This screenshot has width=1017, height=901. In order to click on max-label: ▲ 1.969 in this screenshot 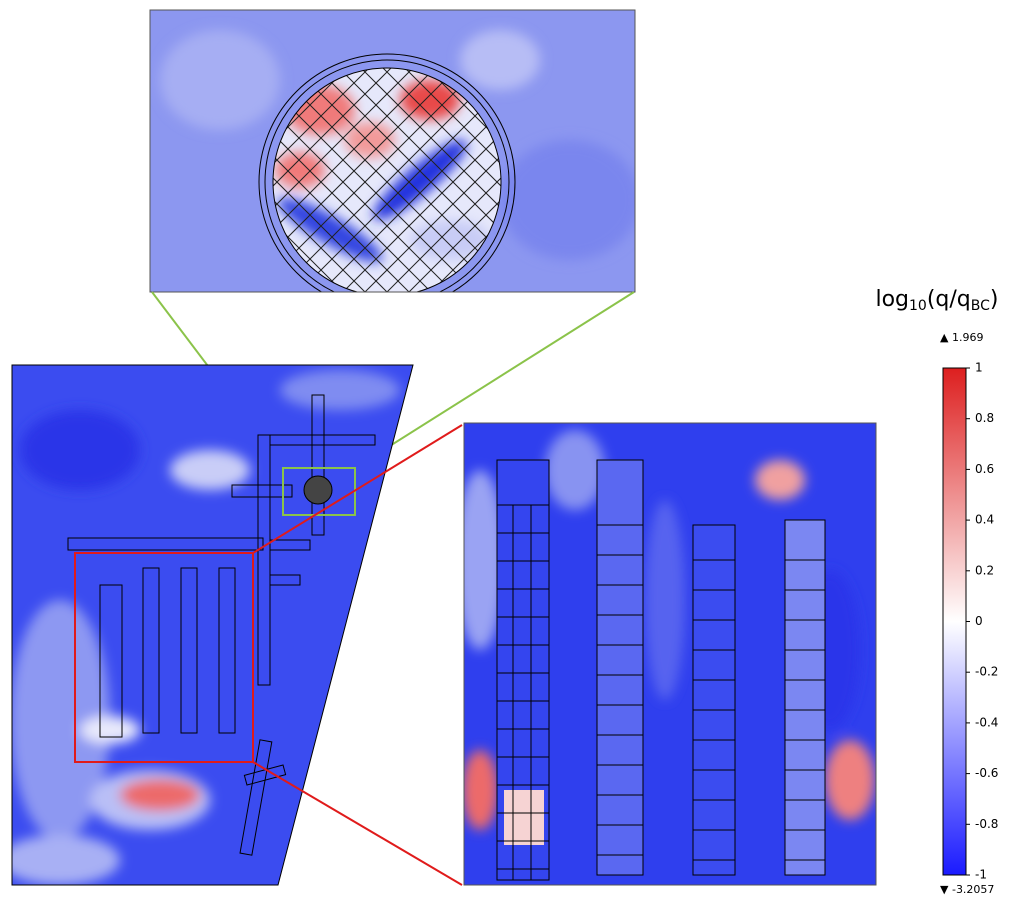, I will do `click(961, 337)`.